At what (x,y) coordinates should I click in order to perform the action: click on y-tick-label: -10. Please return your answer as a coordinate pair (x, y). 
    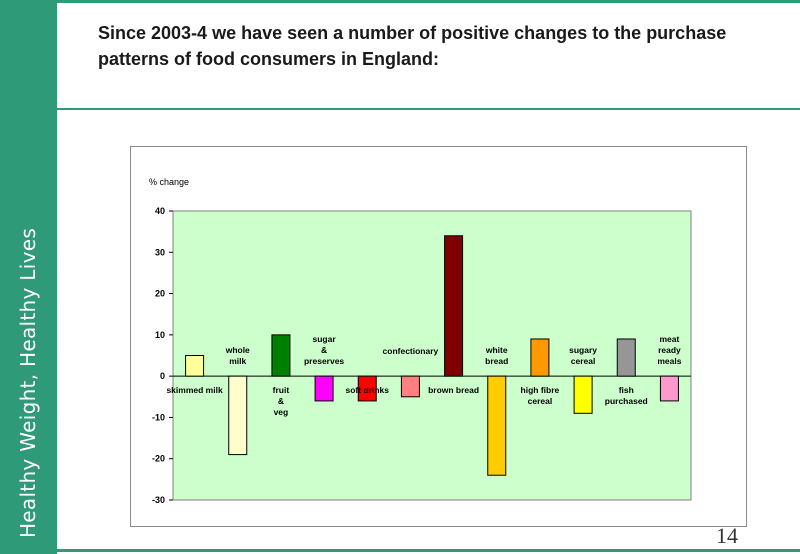
    Looking at the image, I should click on (158, 417).